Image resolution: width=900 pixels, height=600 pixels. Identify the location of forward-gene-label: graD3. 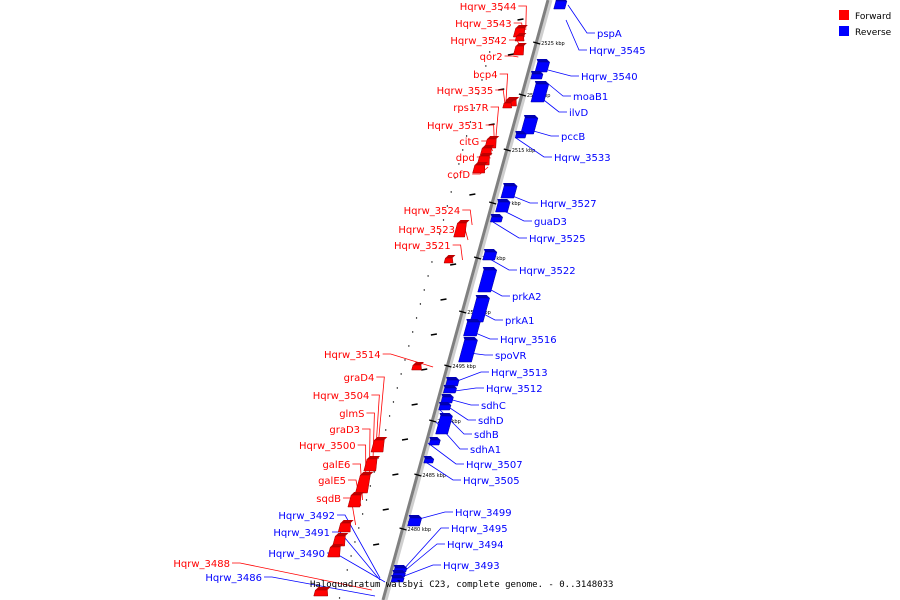
(344, 430).